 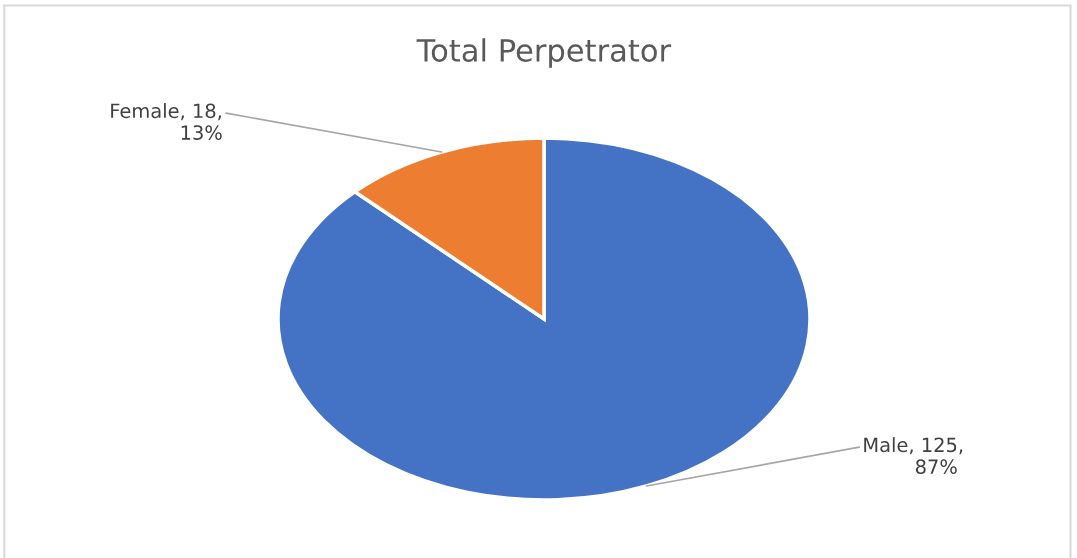 I want to click on data-label: , 125, 87%, so click(x=936, y=455).